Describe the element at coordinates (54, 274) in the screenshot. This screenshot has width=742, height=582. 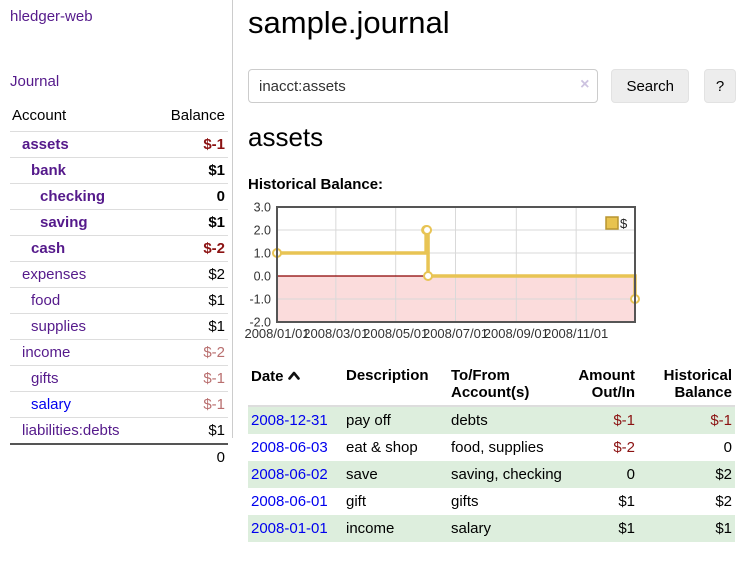
I see `account-link-expenses: expenses` at that location.